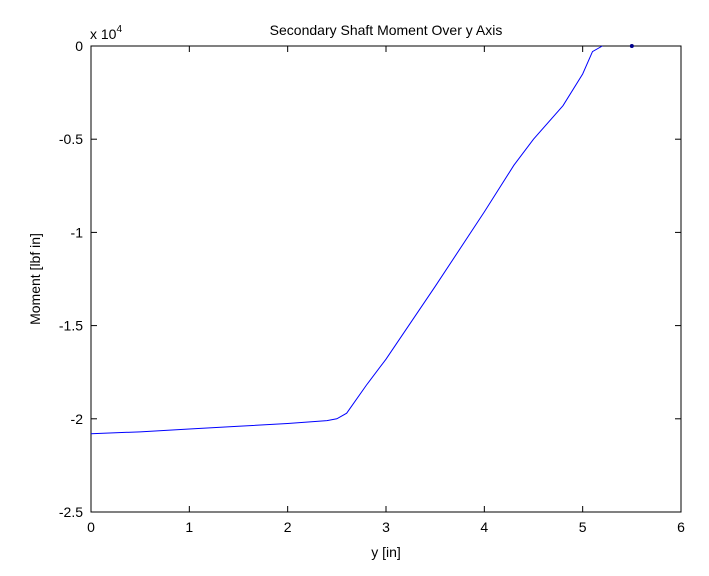 The width and height of the screenshot is (709, 576). What do you see at coordinates (583, 527) in the screenshot?
I see `x-tick-label: 5` at bounding box center [583, 527].